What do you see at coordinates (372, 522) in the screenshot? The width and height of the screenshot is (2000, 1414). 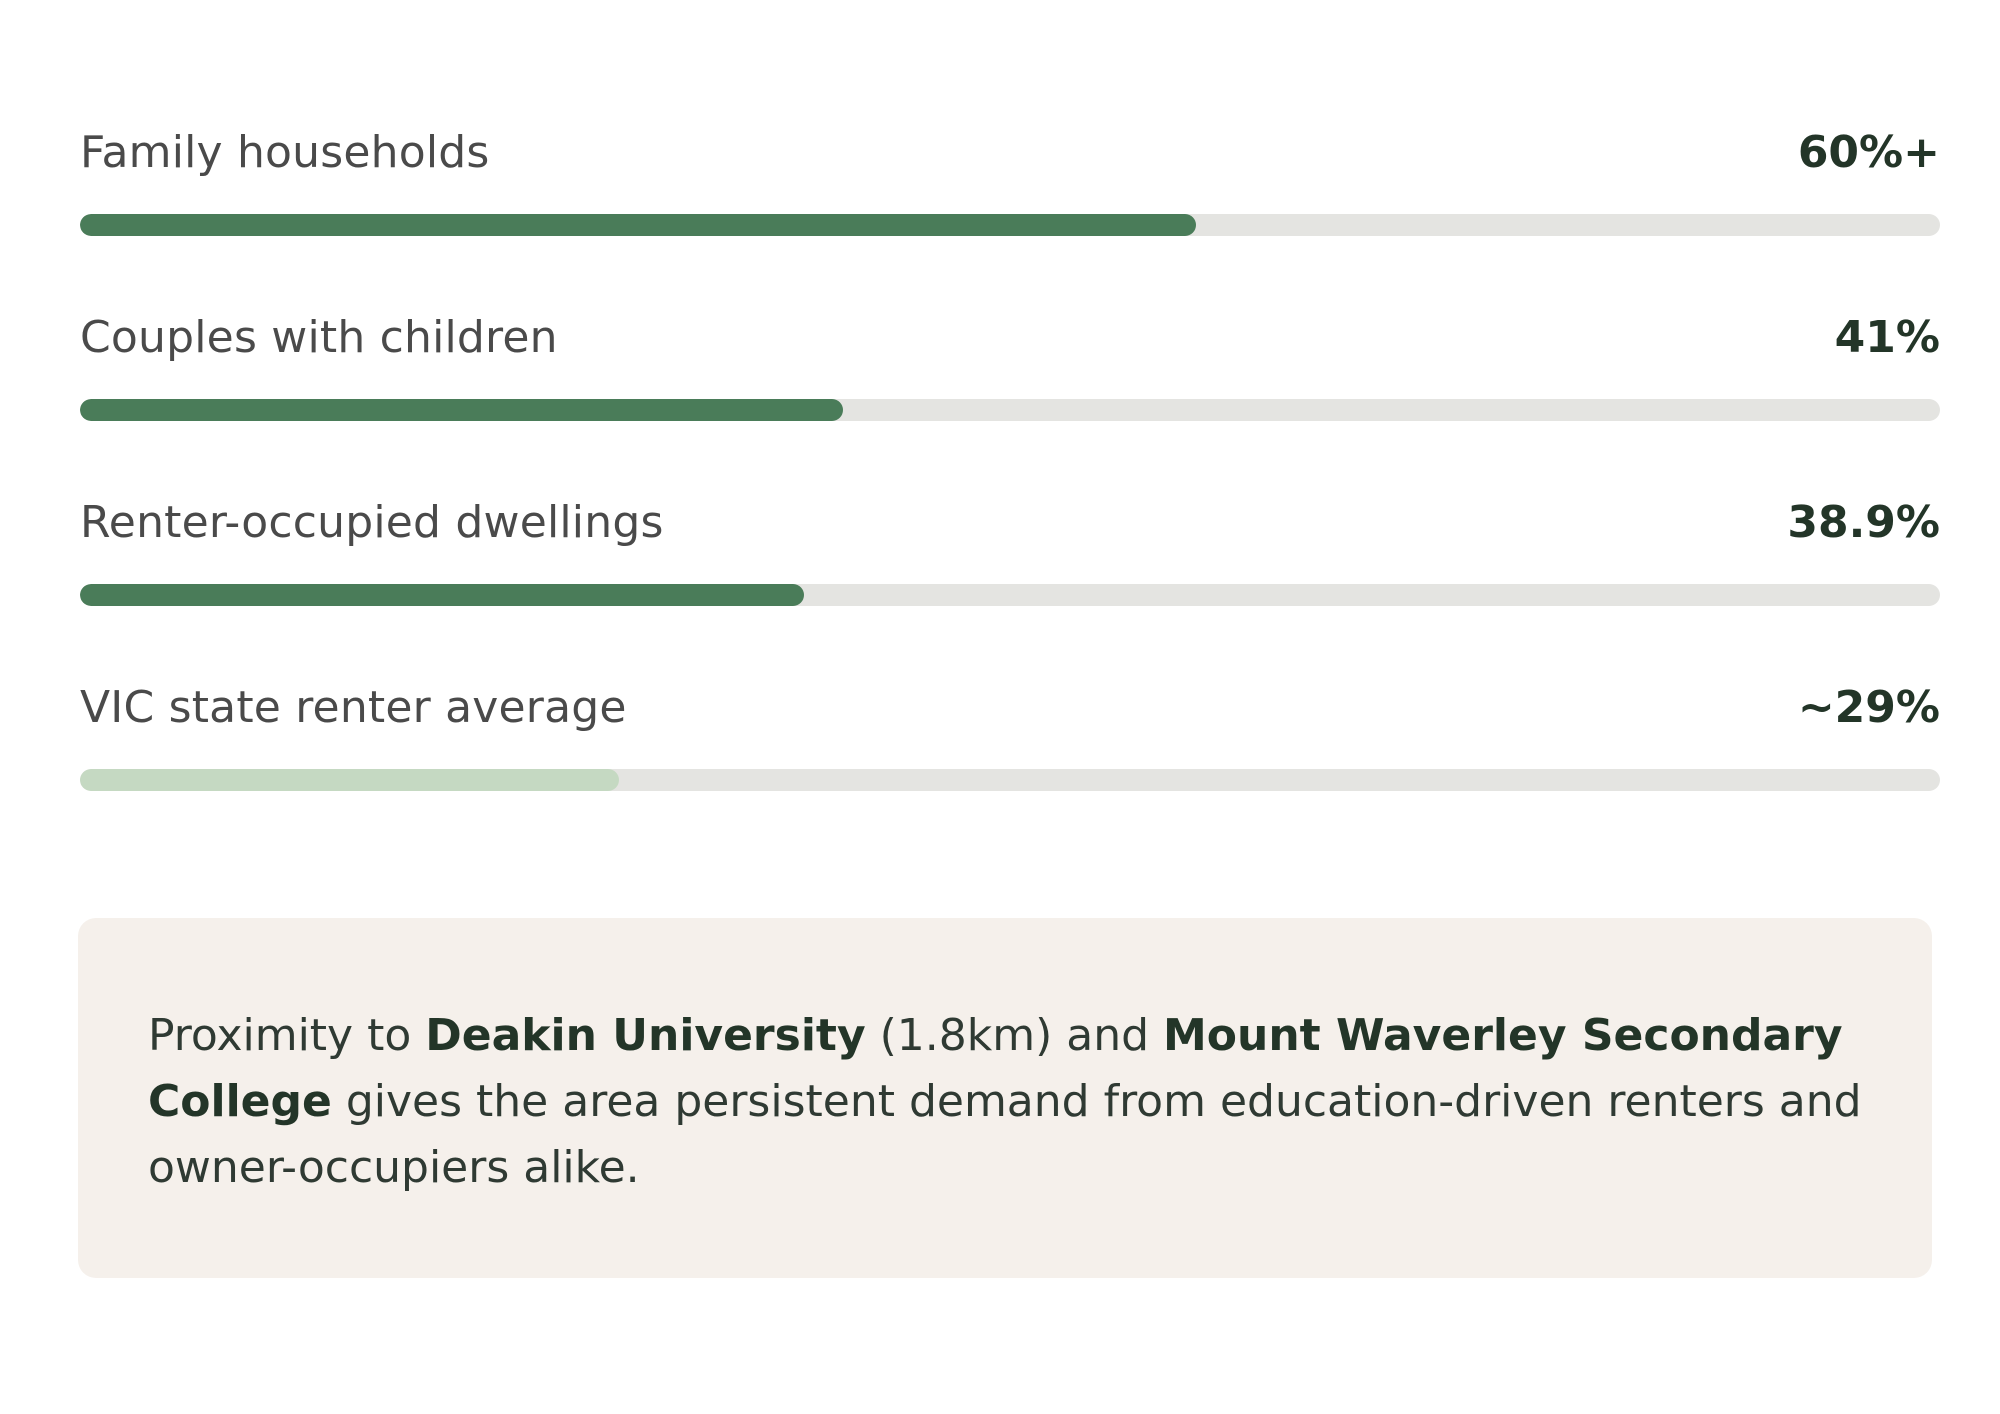 I see `stat-label: Renter-occupied dwellings` at bounding box center [372, 522].